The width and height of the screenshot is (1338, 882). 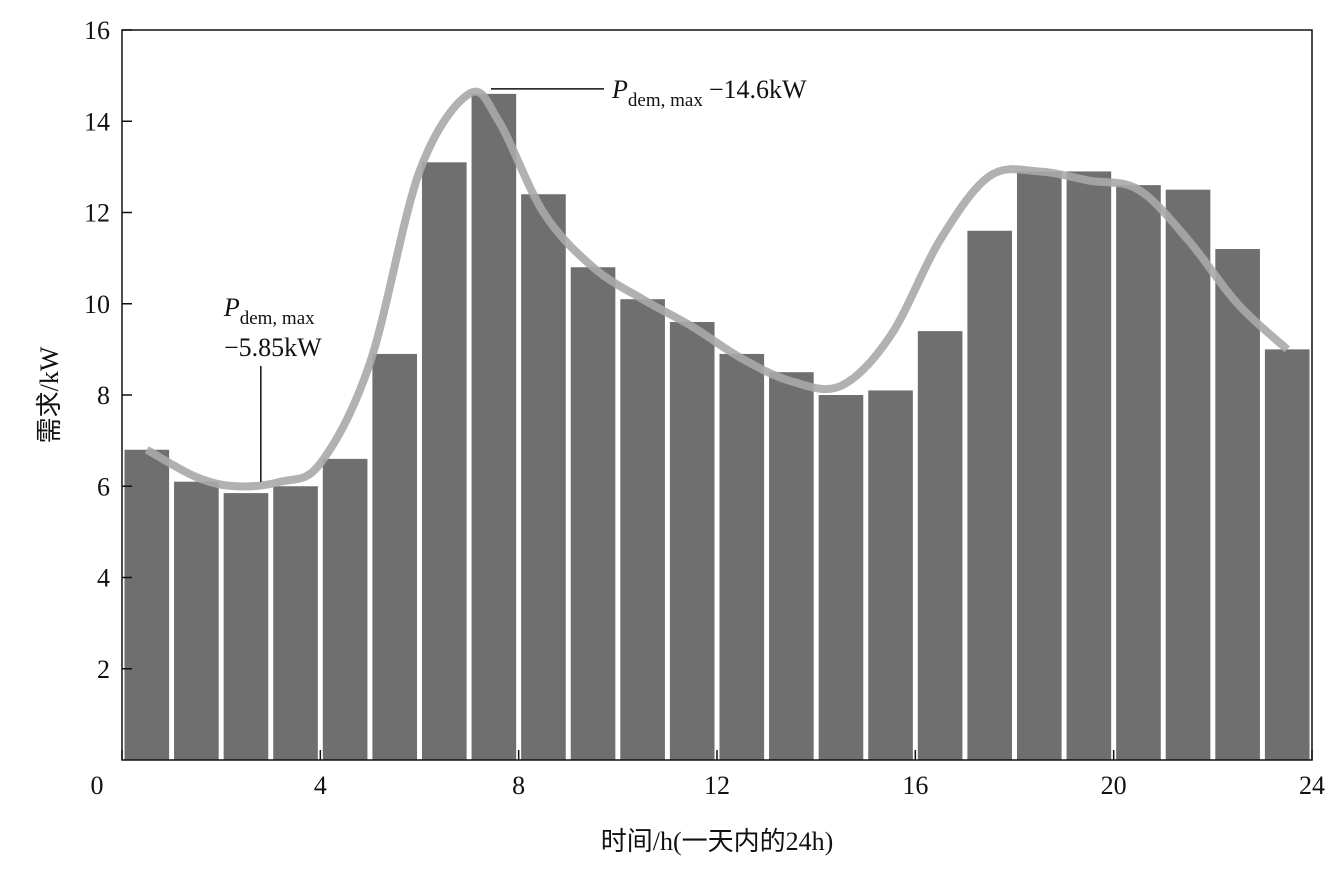 I want to click on annotation-peak-label: Pdem, max −14.6kW, so click(x=709, y=93).